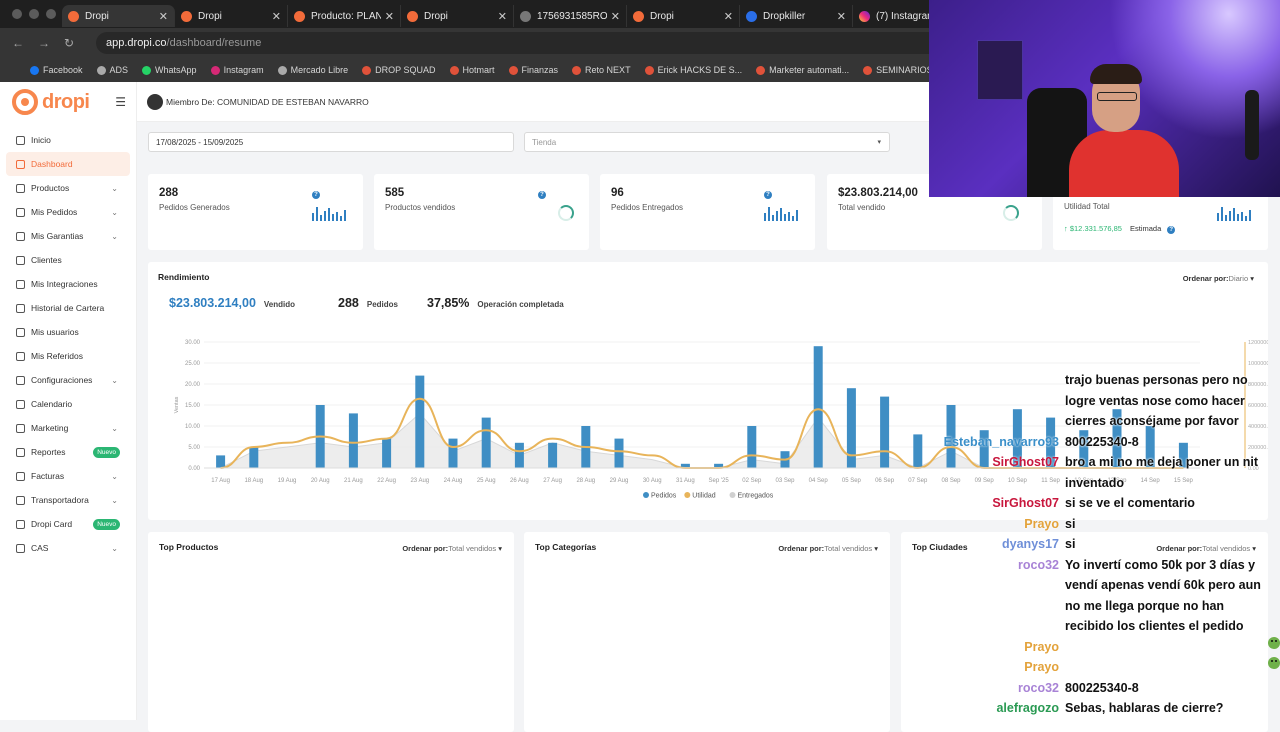 This screenshot has width=1280, height=732. Describe the element at coordinates (601, 70) in the screenshot. I see `bookmark-item: Reto NEXT` at that location.